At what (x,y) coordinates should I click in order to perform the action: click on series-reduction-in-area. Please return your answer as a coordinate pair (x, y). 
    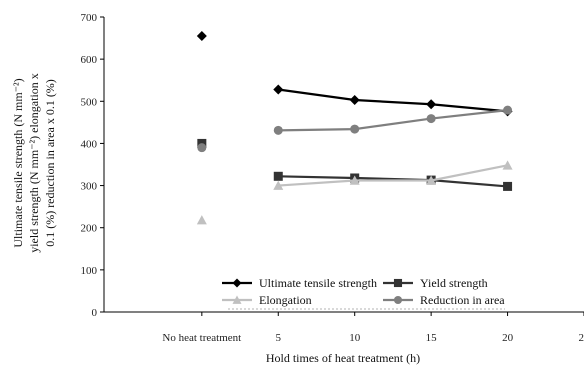
    Looking at the image, I should click on (355, 129).